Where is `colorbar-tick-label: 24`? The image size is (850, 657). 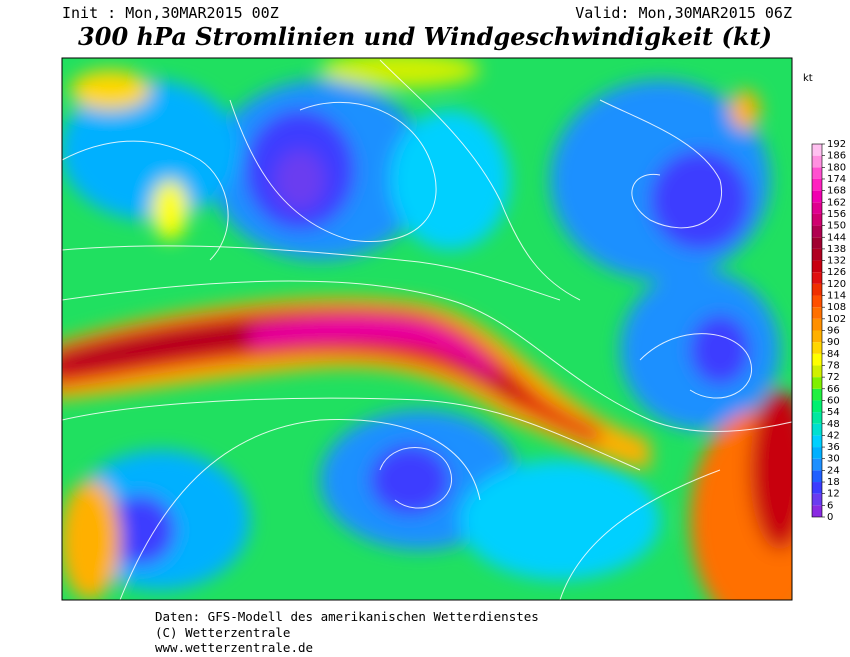
colorbar-tick-label: 24 is located at coordinates (833, 470).